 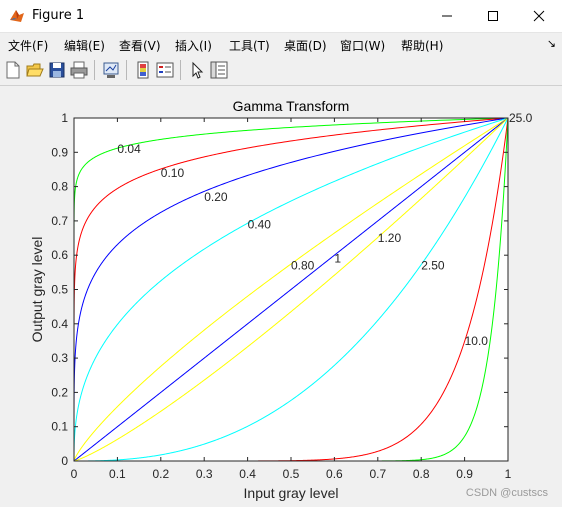 What do you see at coordinates (281, 16) in the screenshot?
I see `title-bar: Figure 1` at bounding box center [281, 16].